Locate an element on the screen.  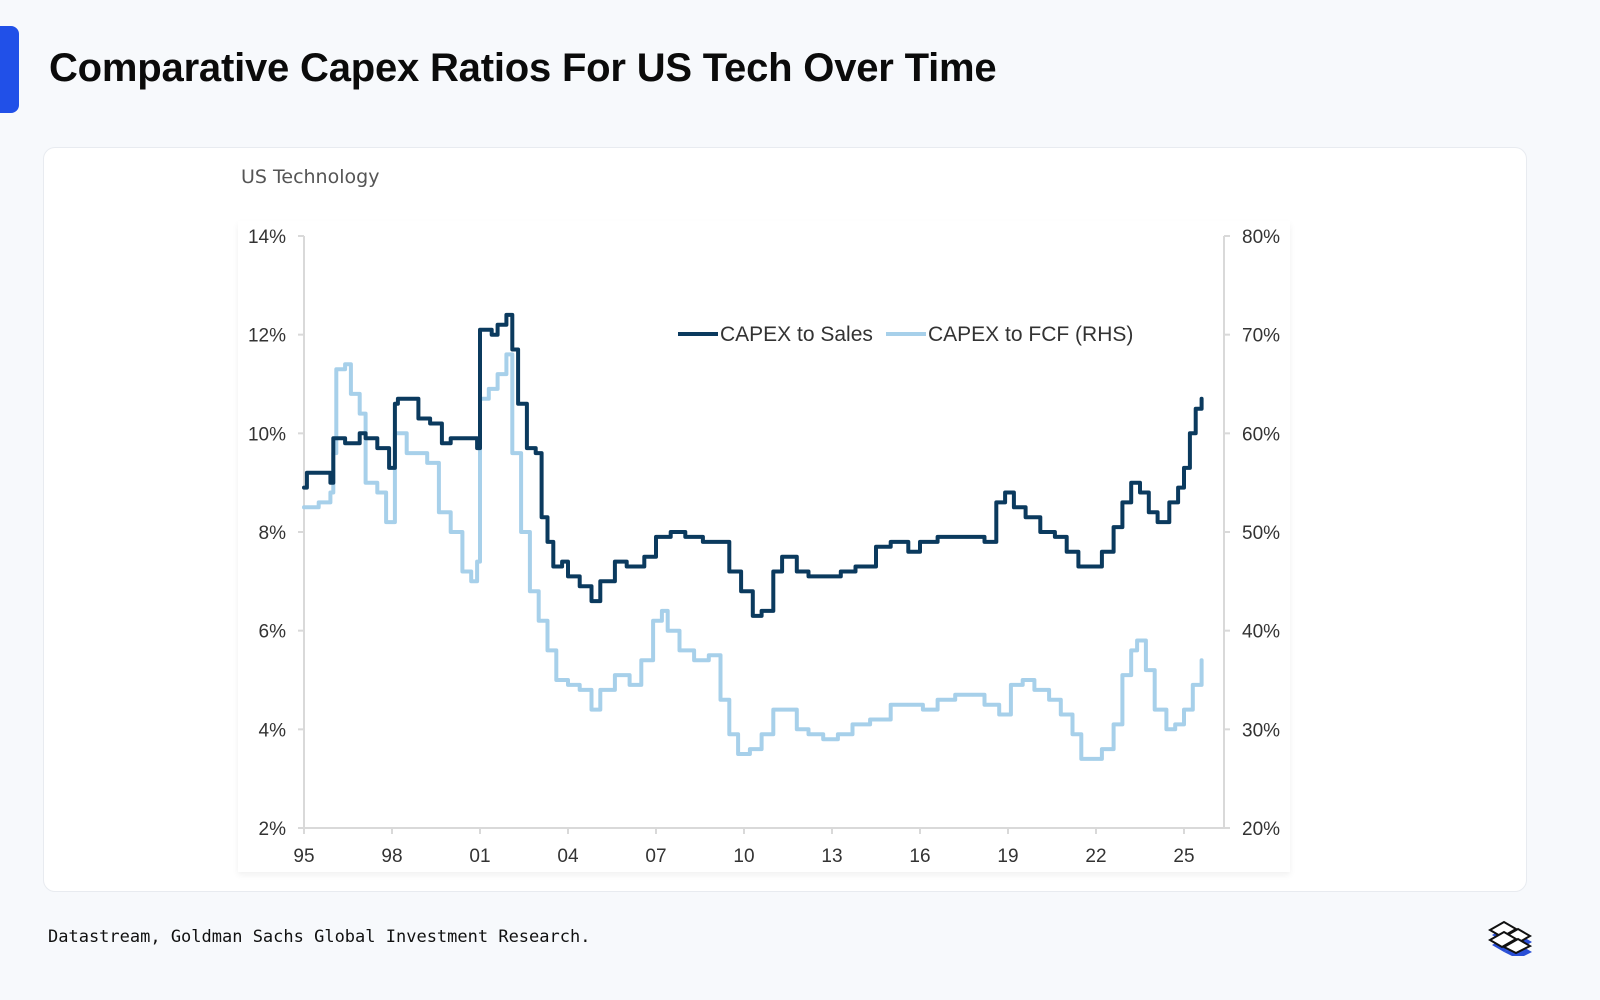
left-tick-label: 4% is located at coordinates (273, 730).